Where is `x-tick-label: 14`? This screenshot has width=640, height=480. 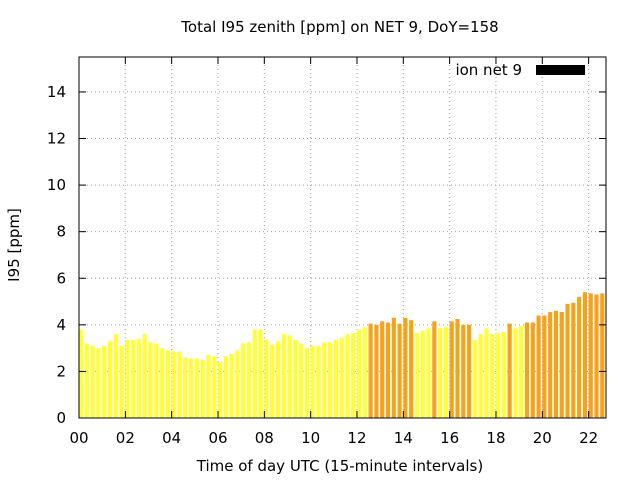 x-tick-label: 14 is located at coordinates (403, 438).